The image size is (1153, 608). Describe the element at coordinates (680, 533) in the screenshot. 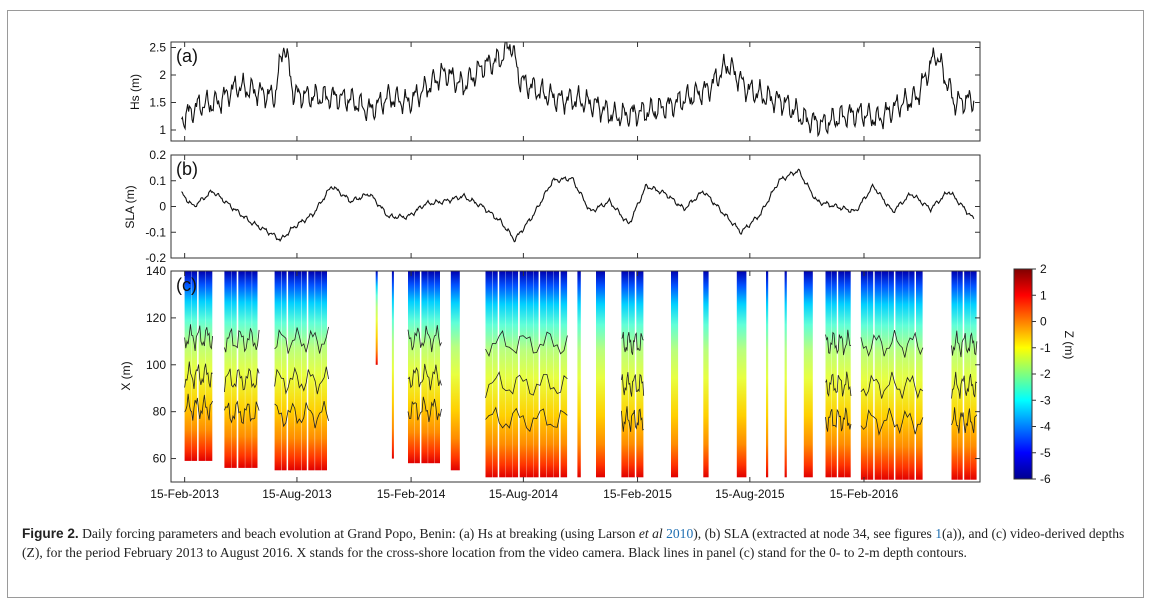

I see `citation-link: 2010` at that location.